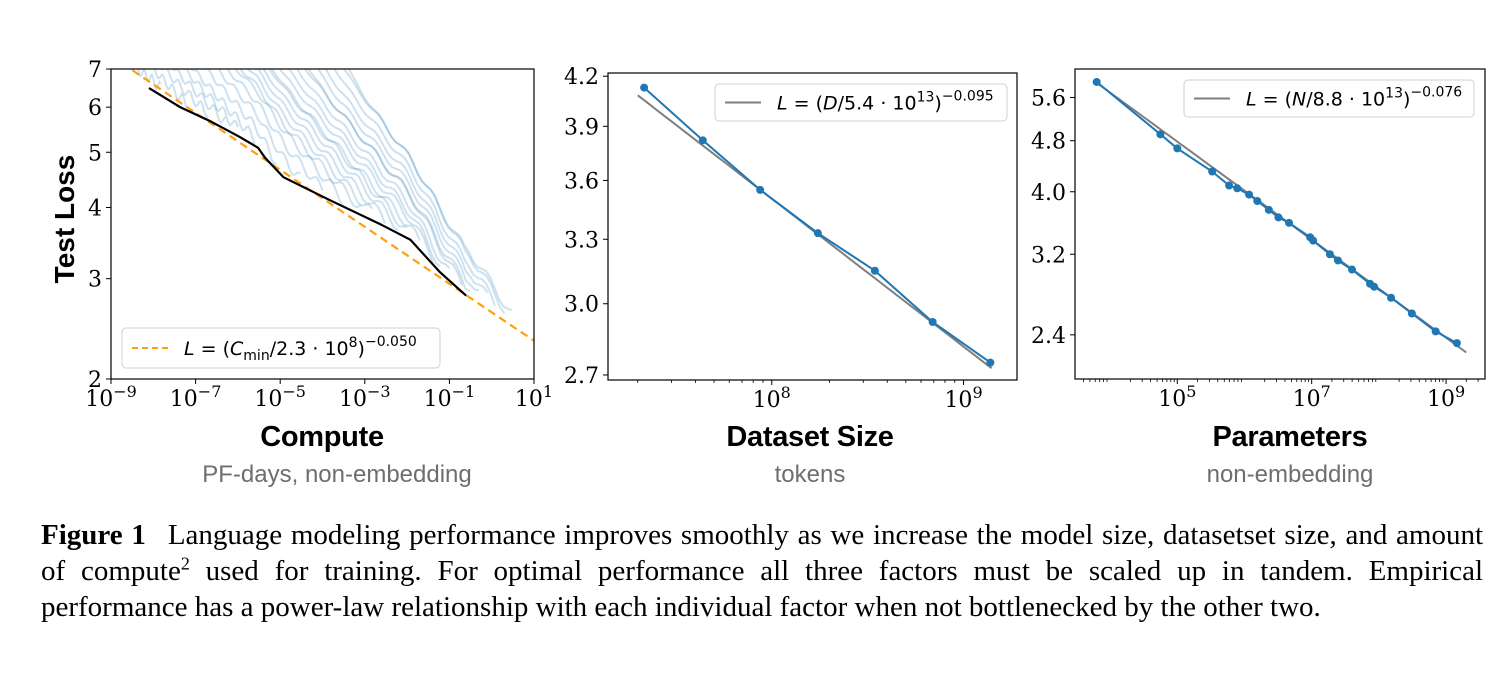  What do you see at coordinates (365, 397) in the screenshot?
I see `x-tick-label: 10⁻³` at bounding box center [365, 397].